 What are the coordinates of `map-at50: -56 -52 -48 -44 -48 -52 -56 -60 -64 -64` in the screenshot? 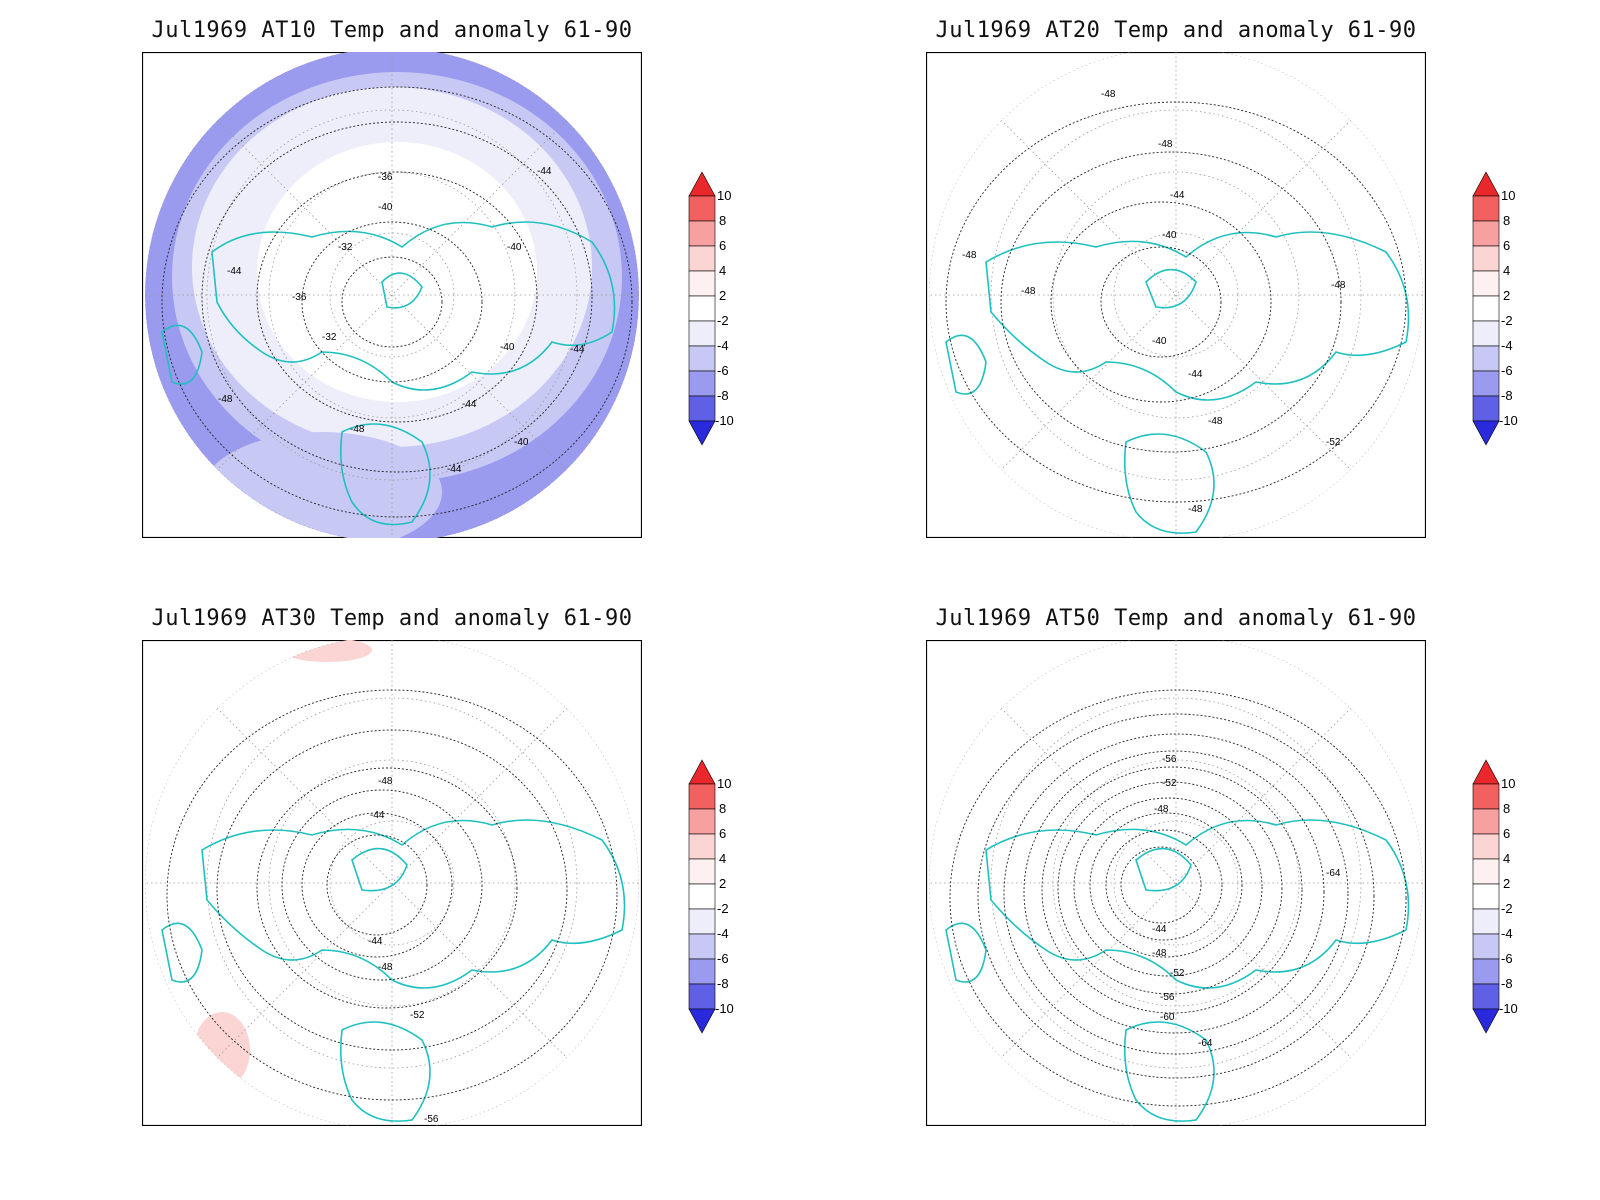 It's located at (1176, 883).